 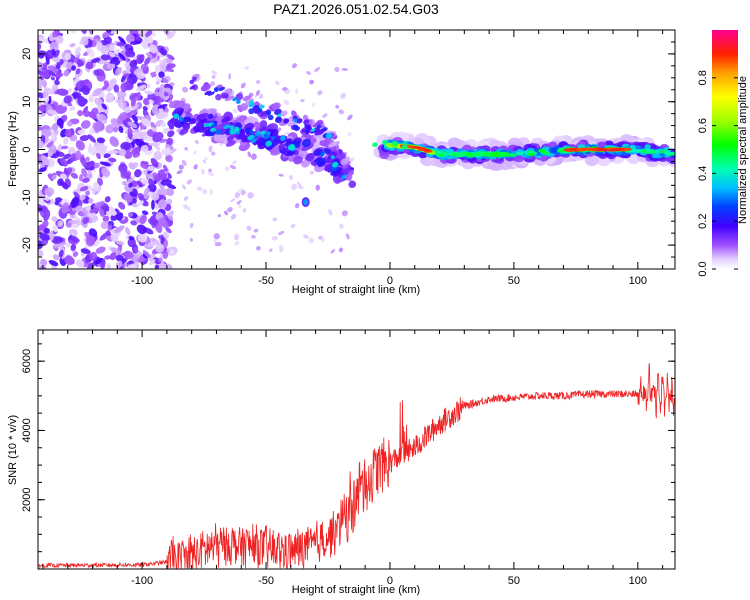 What do you see at coordinates (638, 281) in the screenshot?
I see `spectrogram-xtick-label: 100` at bounding box center [638, 281].